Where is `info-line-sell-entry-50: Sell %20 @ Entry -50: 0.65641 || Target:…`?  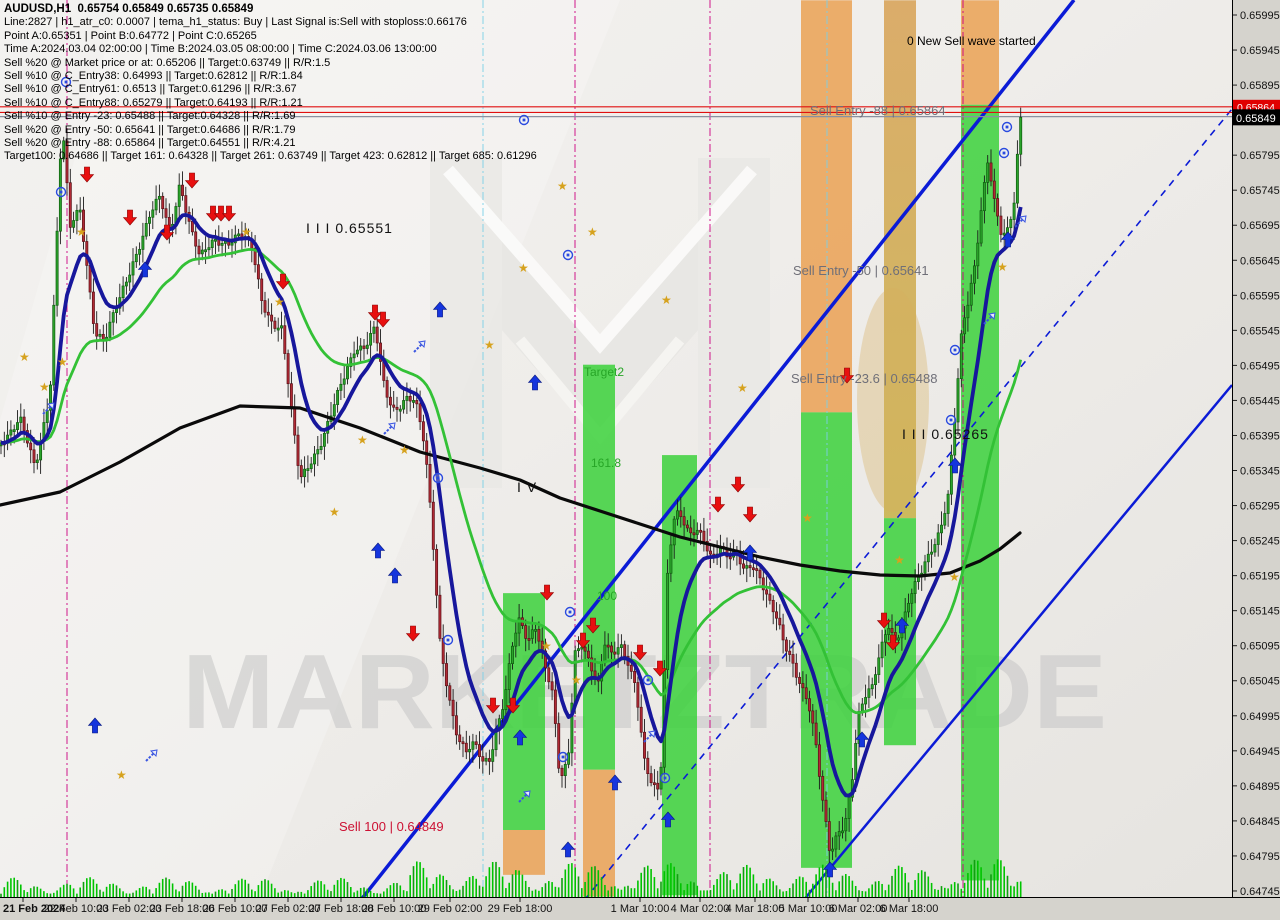 info-line-sell-entry-50: Sell %20 @ Entry -50: 0.65641 || Target:… is located at coordinates (150, 129).